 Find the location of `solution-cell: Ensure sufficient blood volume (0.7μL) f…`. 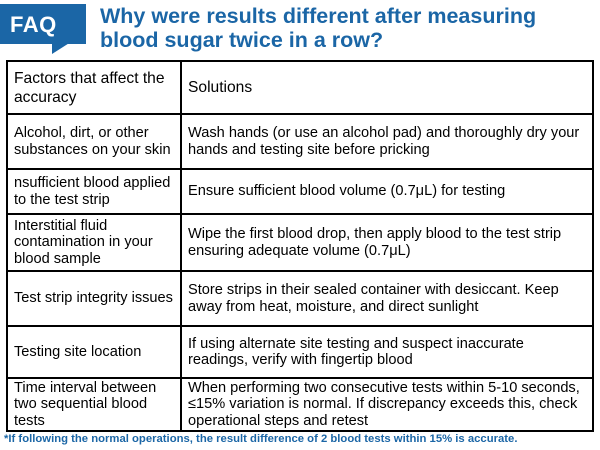

solution-cell: Ensure sufficient blood volume (0.7μL) f… is located at coordinates (387, 191).